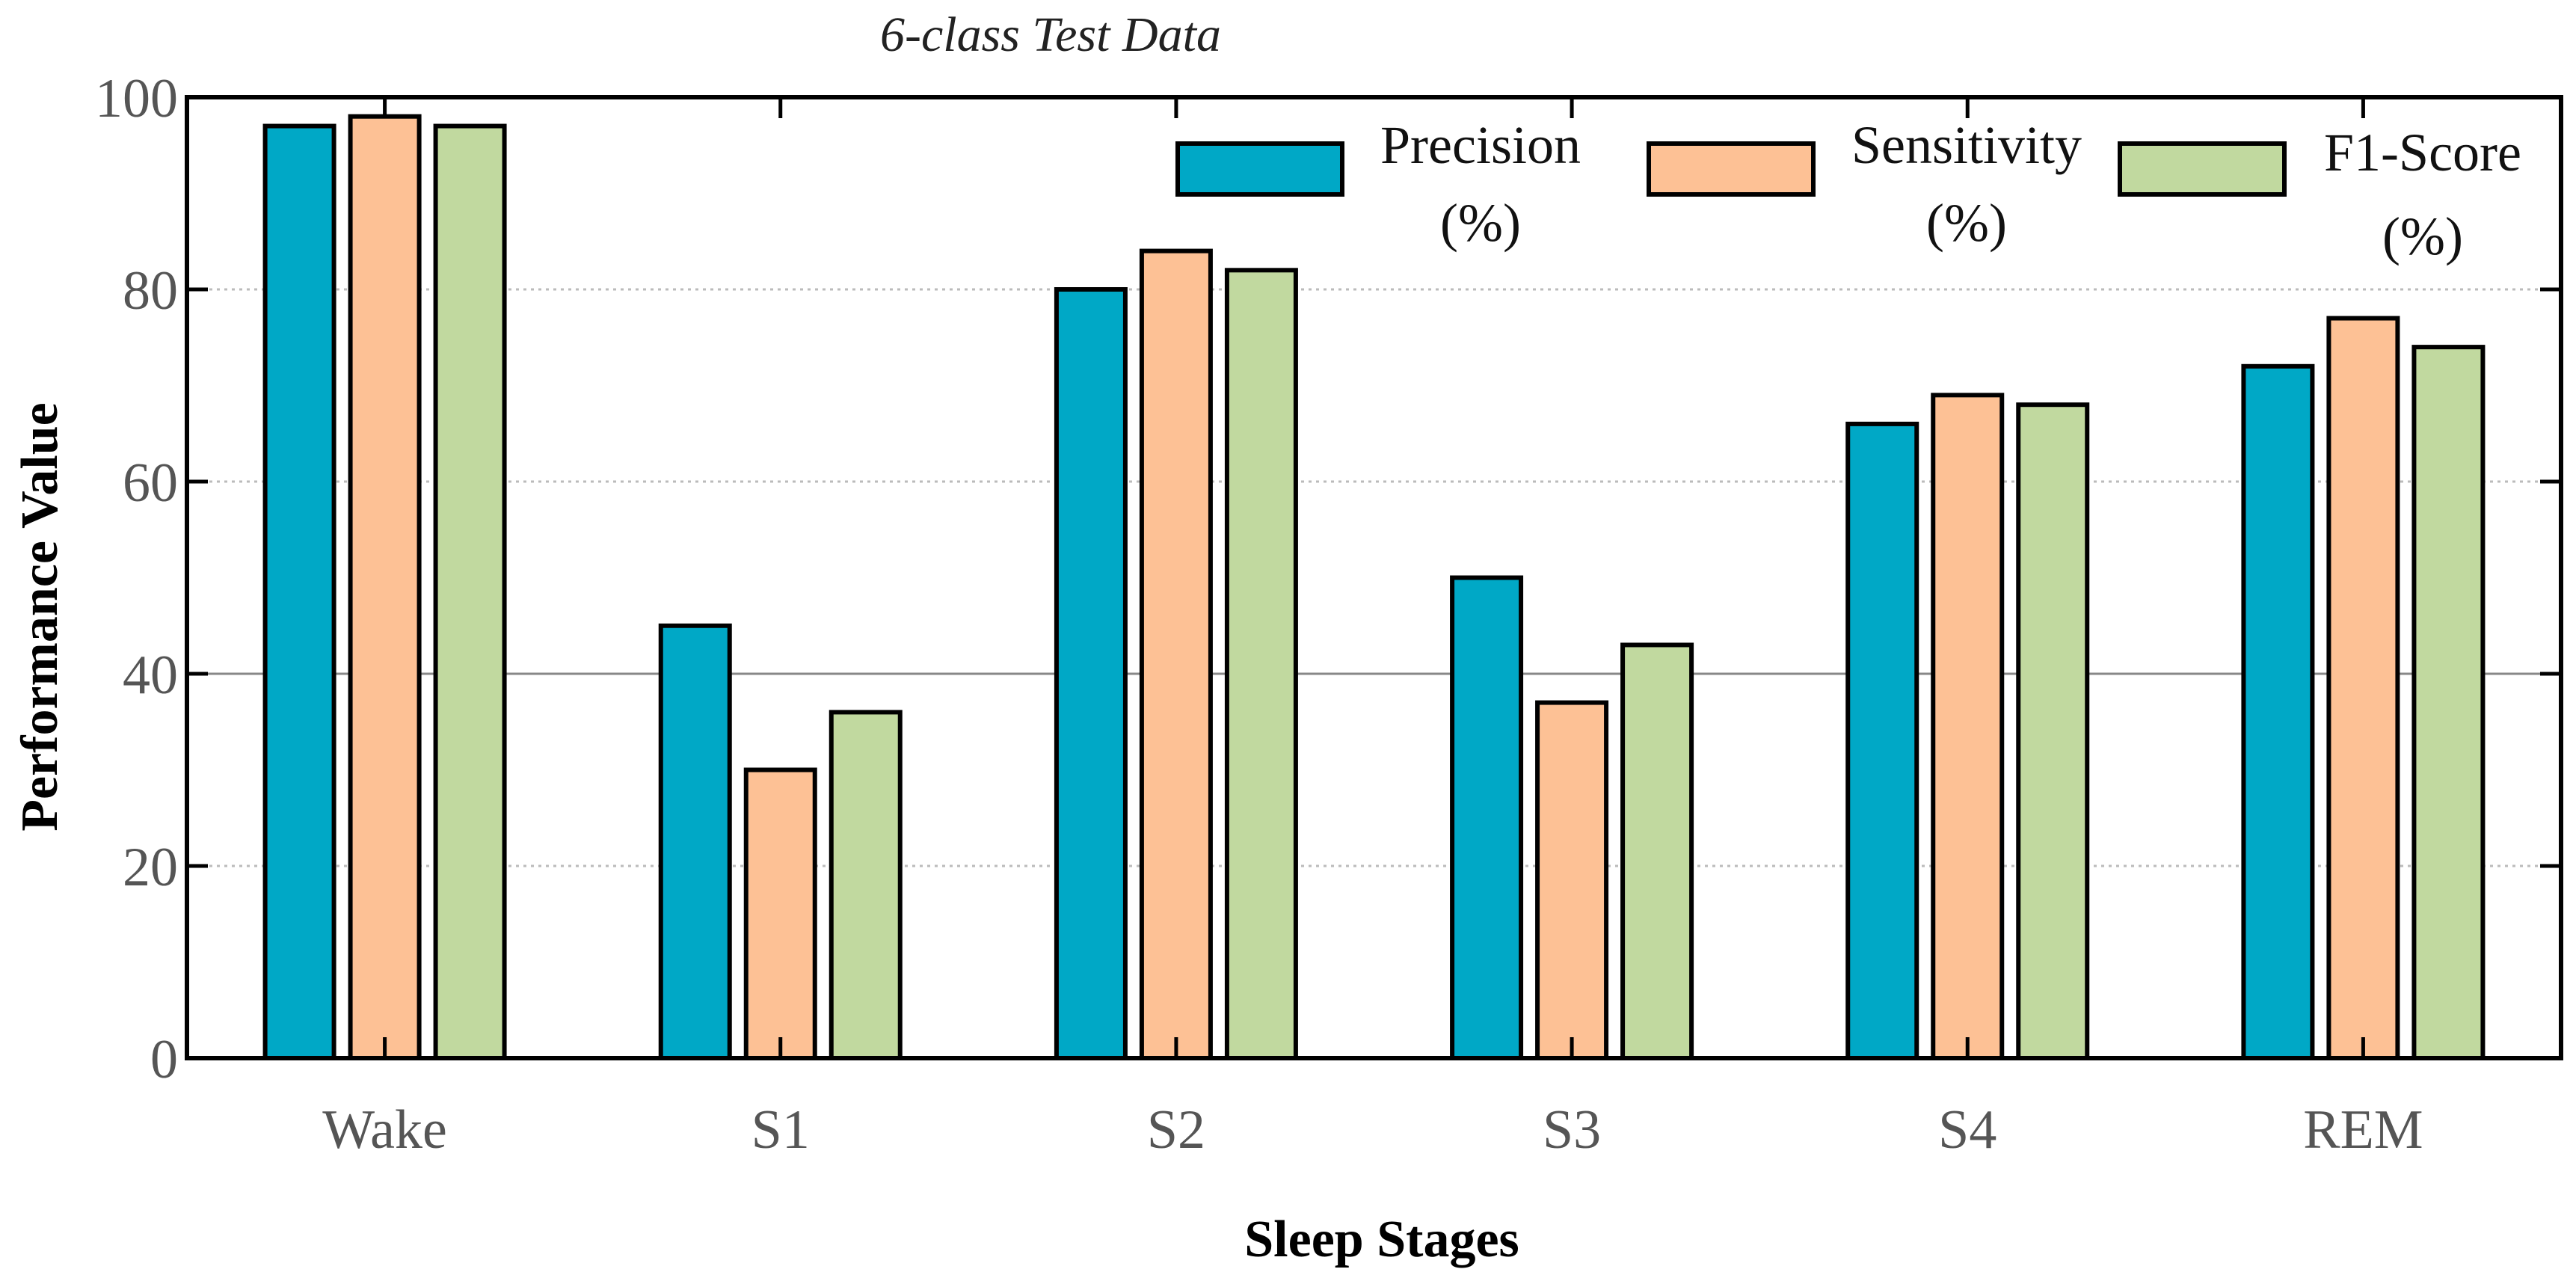 The height and width of the screenshot is (1278, 2576). What do you see at coordinates (1572, 880) in the screenshot?
I see `bar-s3-sensitivity` at bounding box center [1572, 880].